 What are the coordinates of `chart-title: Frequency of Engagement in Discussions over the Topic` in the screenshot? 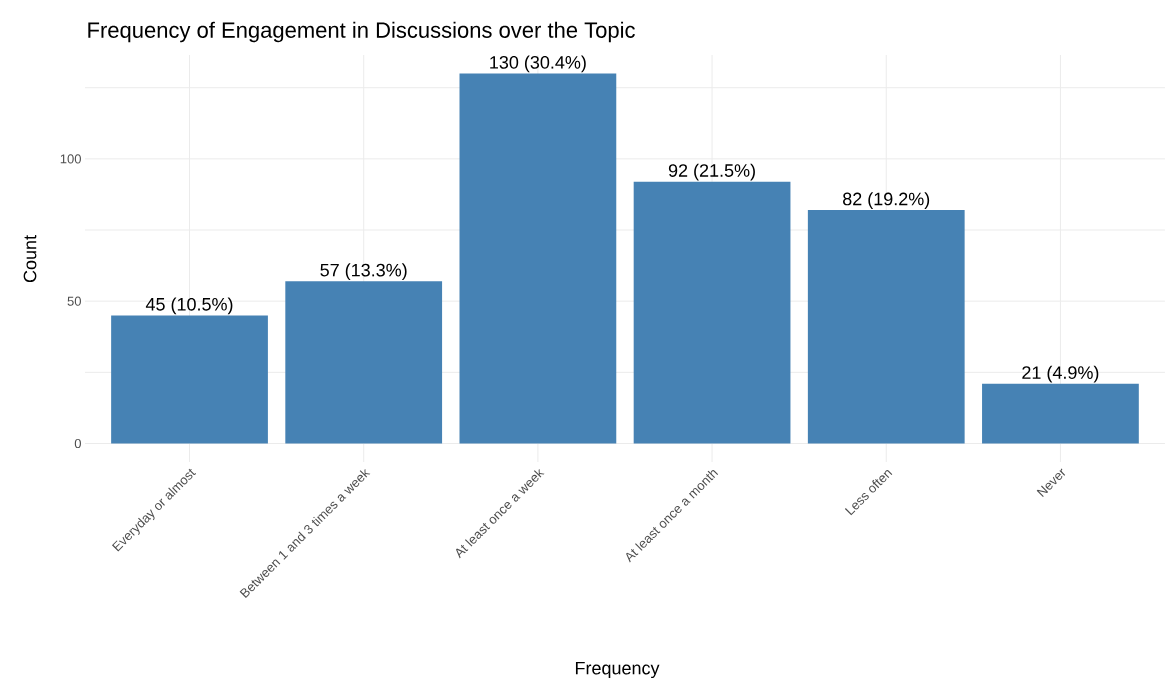 It's located at (361, 32).